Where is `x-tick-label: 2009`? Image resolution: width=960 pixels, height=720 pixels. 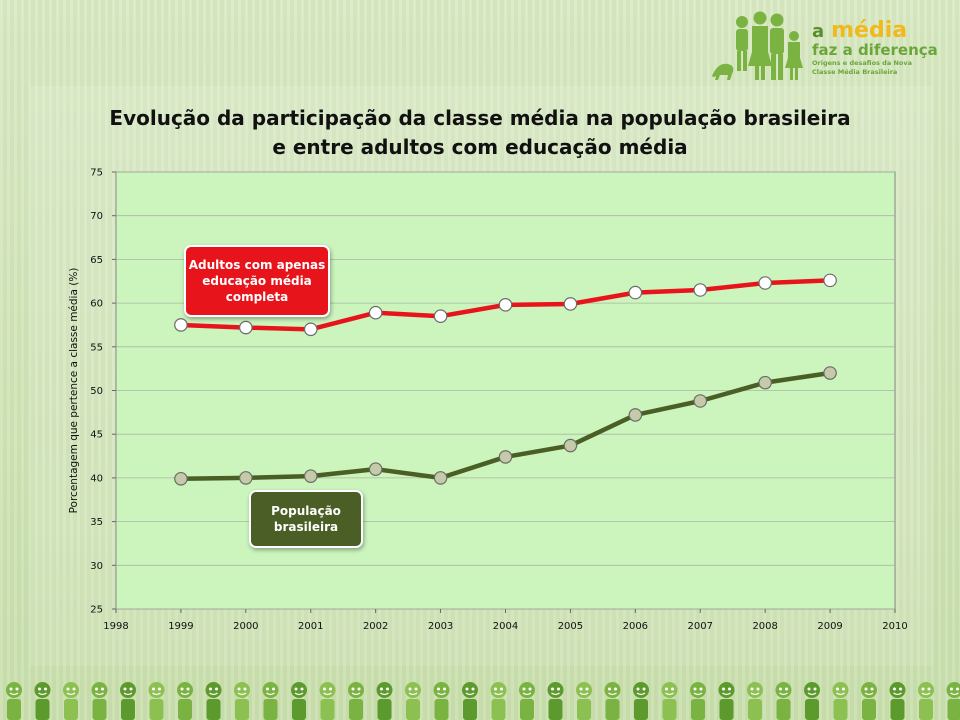
x-tick-label: 2009 is located at coordinates (829, 626).